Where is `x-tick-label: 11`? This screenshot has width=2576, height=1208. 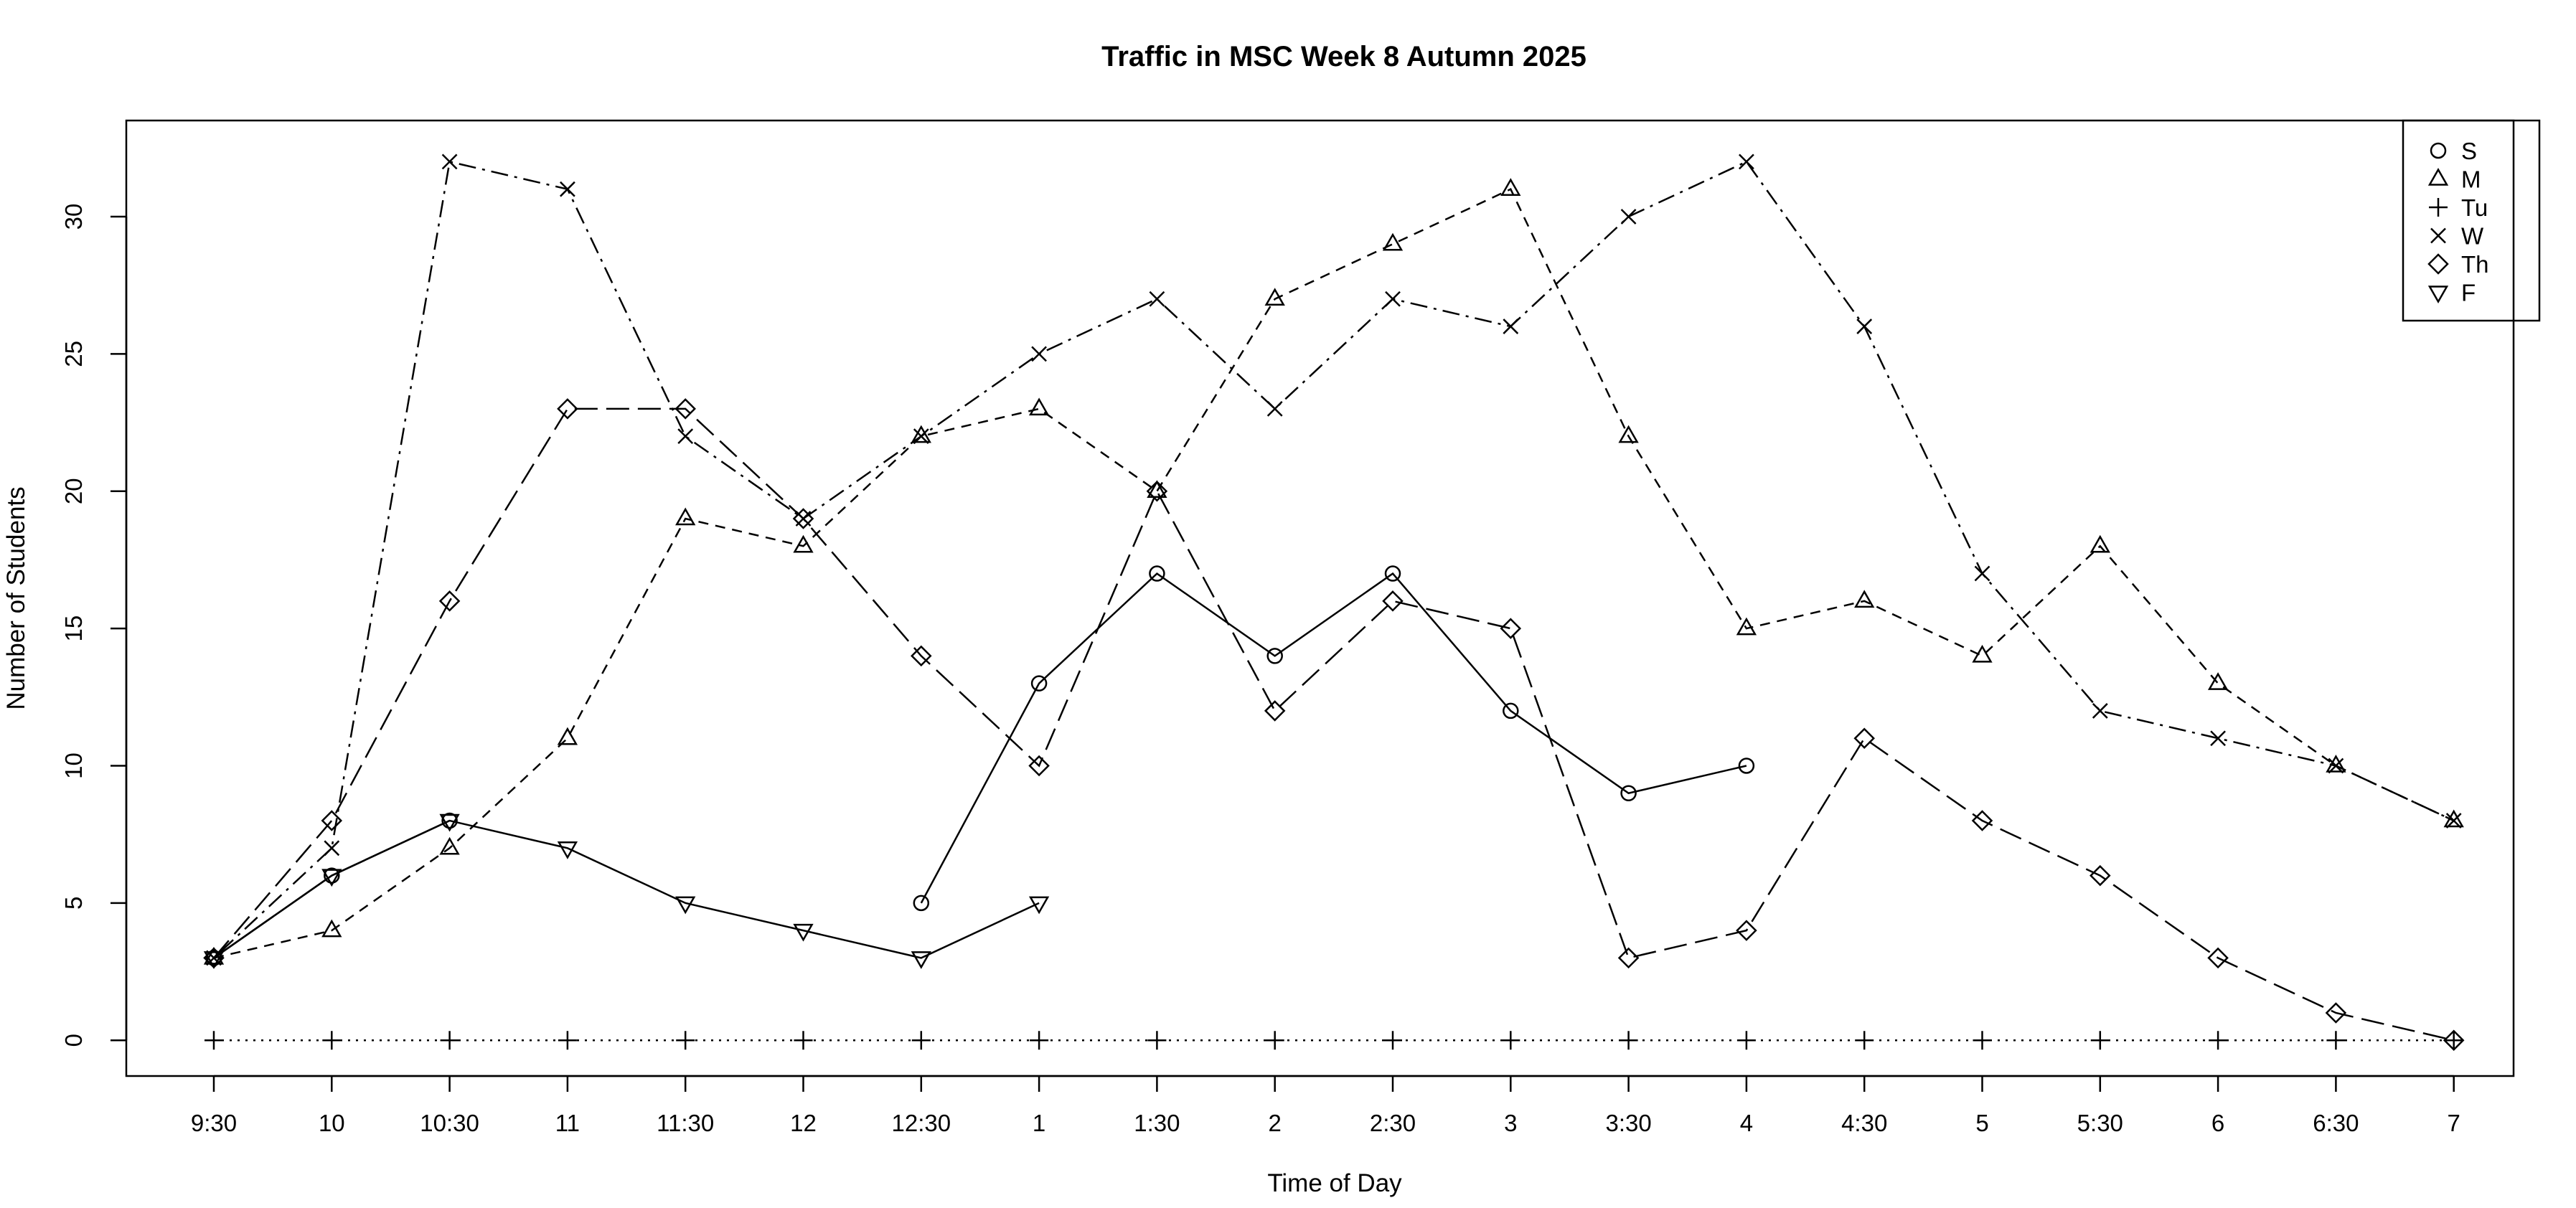
x-tick-label: 11 is located at coordinates (567, 1123).